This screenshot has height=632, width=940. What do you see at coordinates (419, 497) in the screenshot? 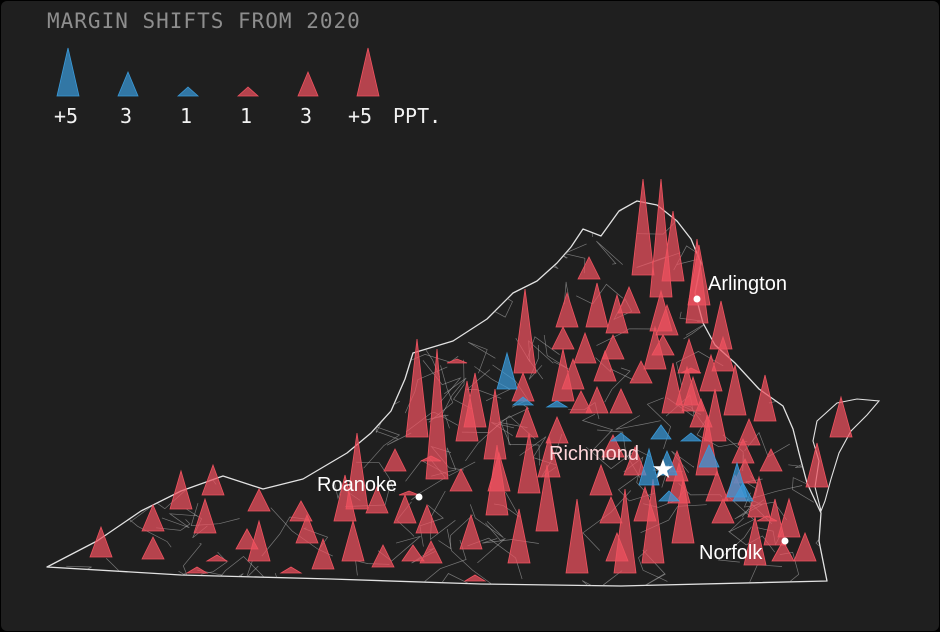
I see `roanoke-dot` at bounding box center [419, 497].